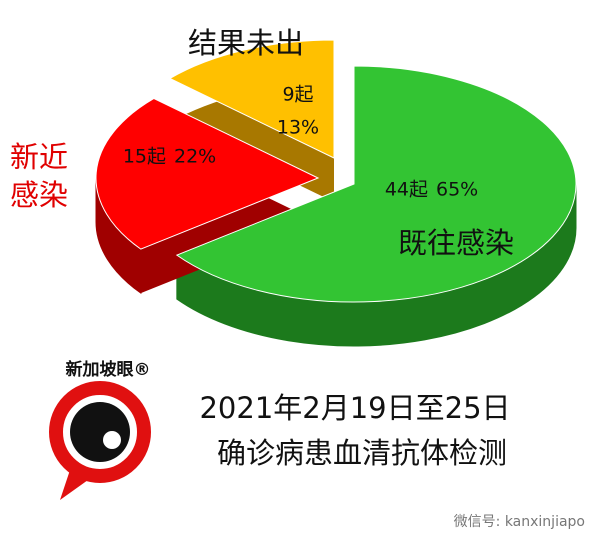  What do you see at coordinates (144, 157) in the screenshot?
I see `value-label: 15起` at bounding box center [144, 157].